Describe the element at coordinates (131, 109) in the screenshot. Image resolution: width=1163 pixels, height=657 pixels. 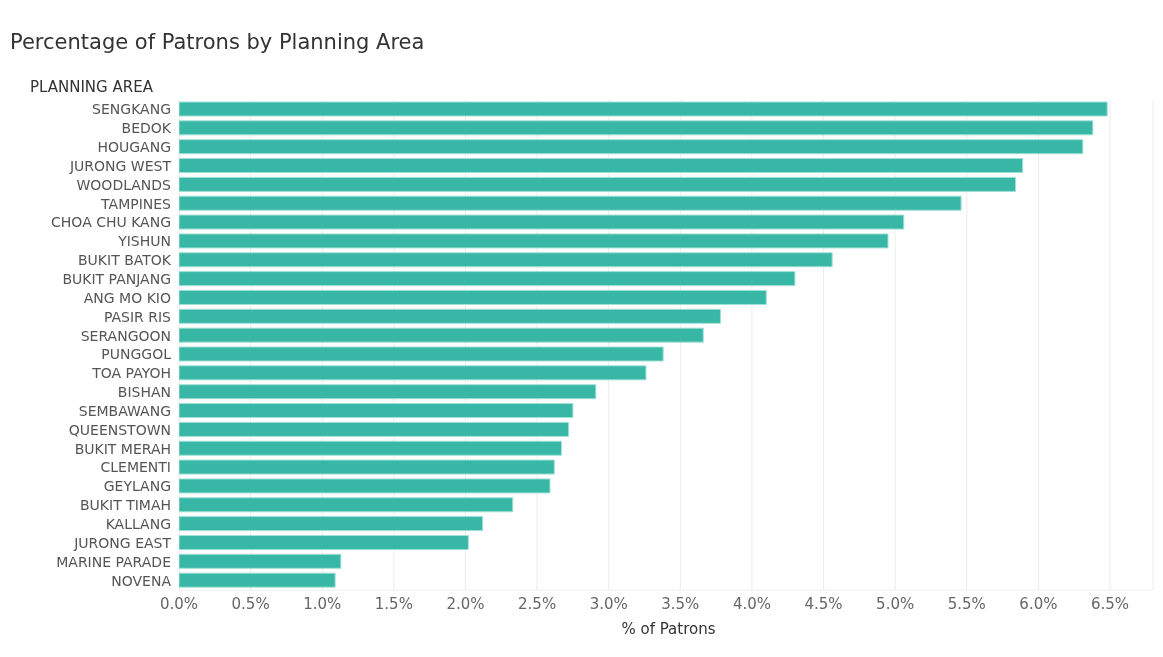
I see `y-tick-label: SENGKANG` at that location.